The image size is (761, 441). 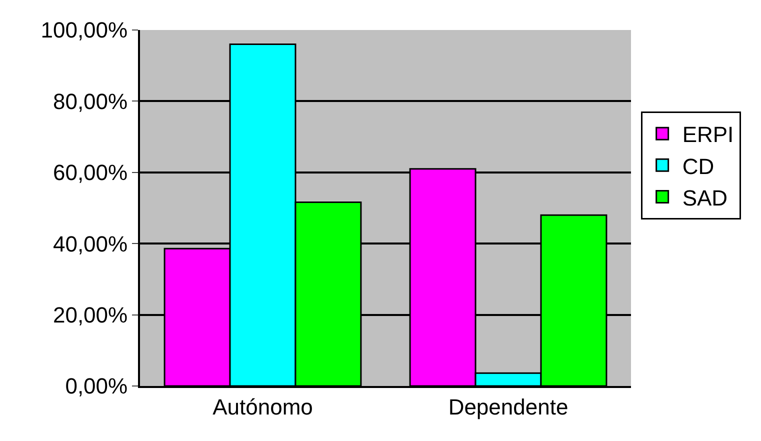 I want to click on y-tick-label: 20,00%, so click(x=90, y=315).